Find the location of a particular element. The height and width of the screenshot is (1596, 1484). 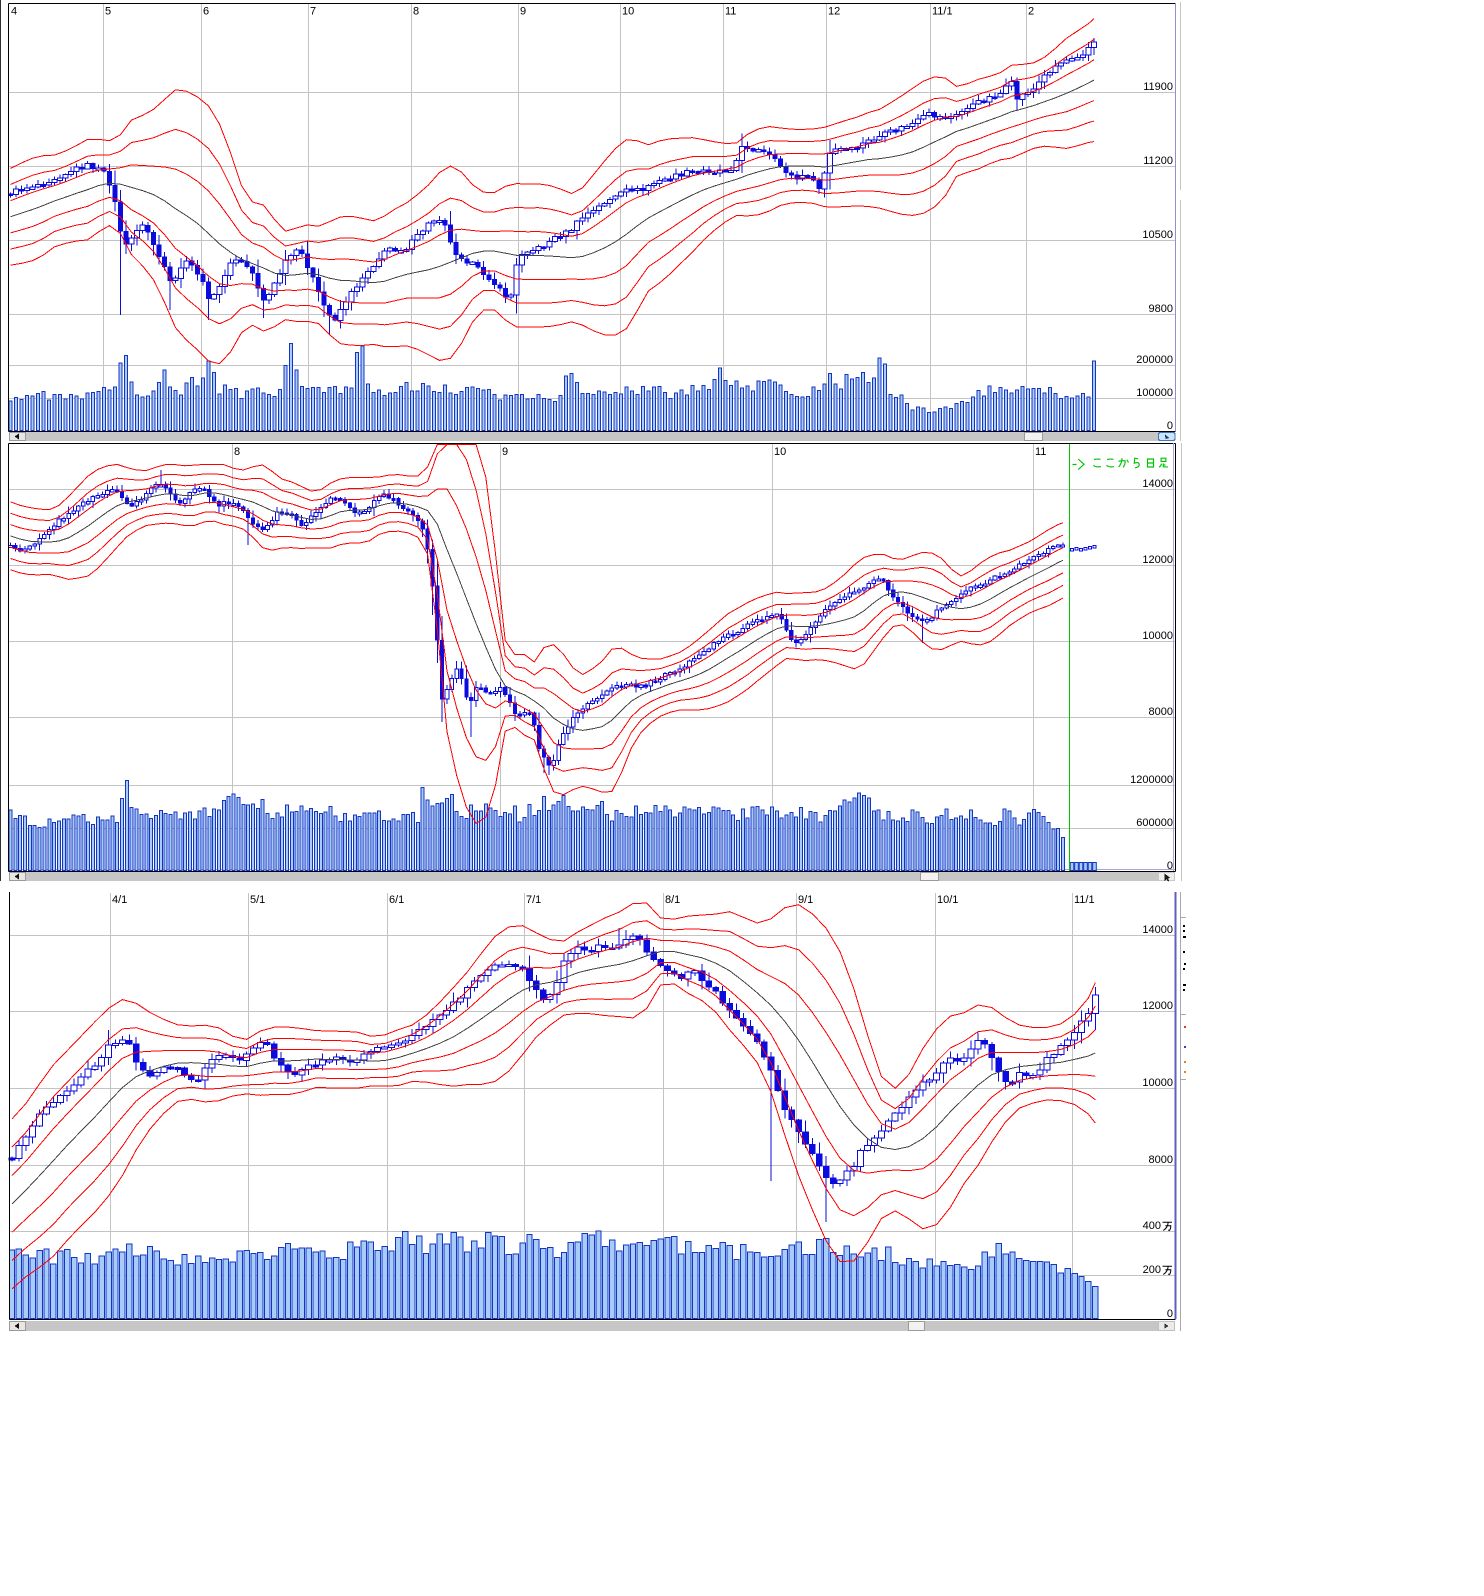

svg-text: 9800 is located at coordinates (1161, 309).